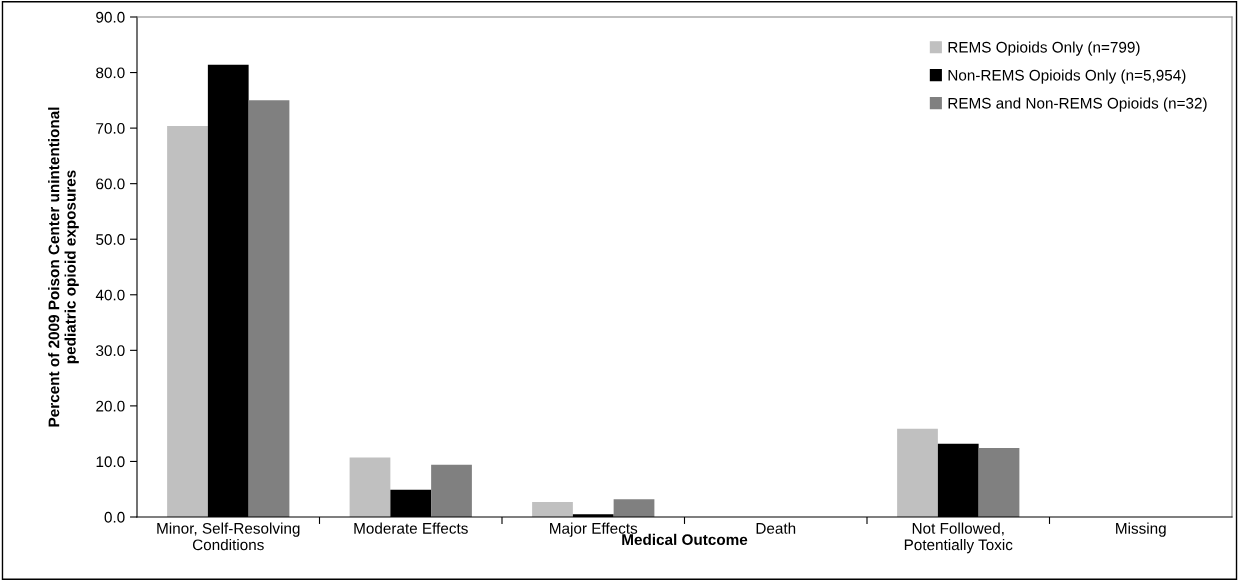 This screenshot has height=581, width=1239. I want to click on x-tick-label: Not Followed, Potentially Toxic, so click(958, 538).